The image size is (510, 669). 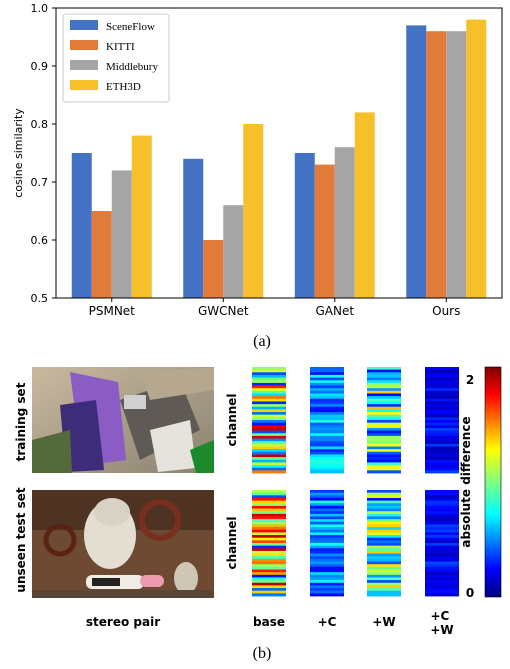 What do you see at coordinates (262, 653) in the screenshot?
I see `caption-b: (b)` at bounding box center [262, 653].